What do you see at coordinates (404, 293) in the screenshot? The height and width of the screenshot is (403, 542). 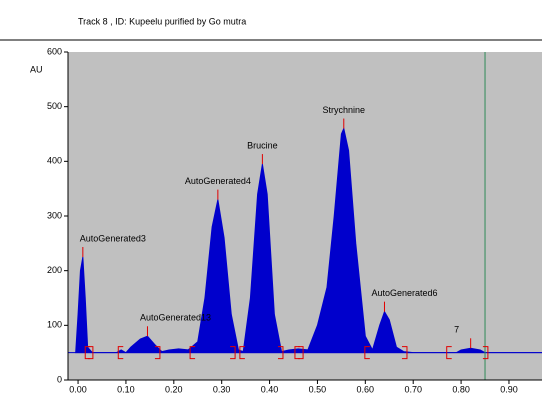 I see `peak-label: AutoGenerated6` at bounding box center [404, 293].